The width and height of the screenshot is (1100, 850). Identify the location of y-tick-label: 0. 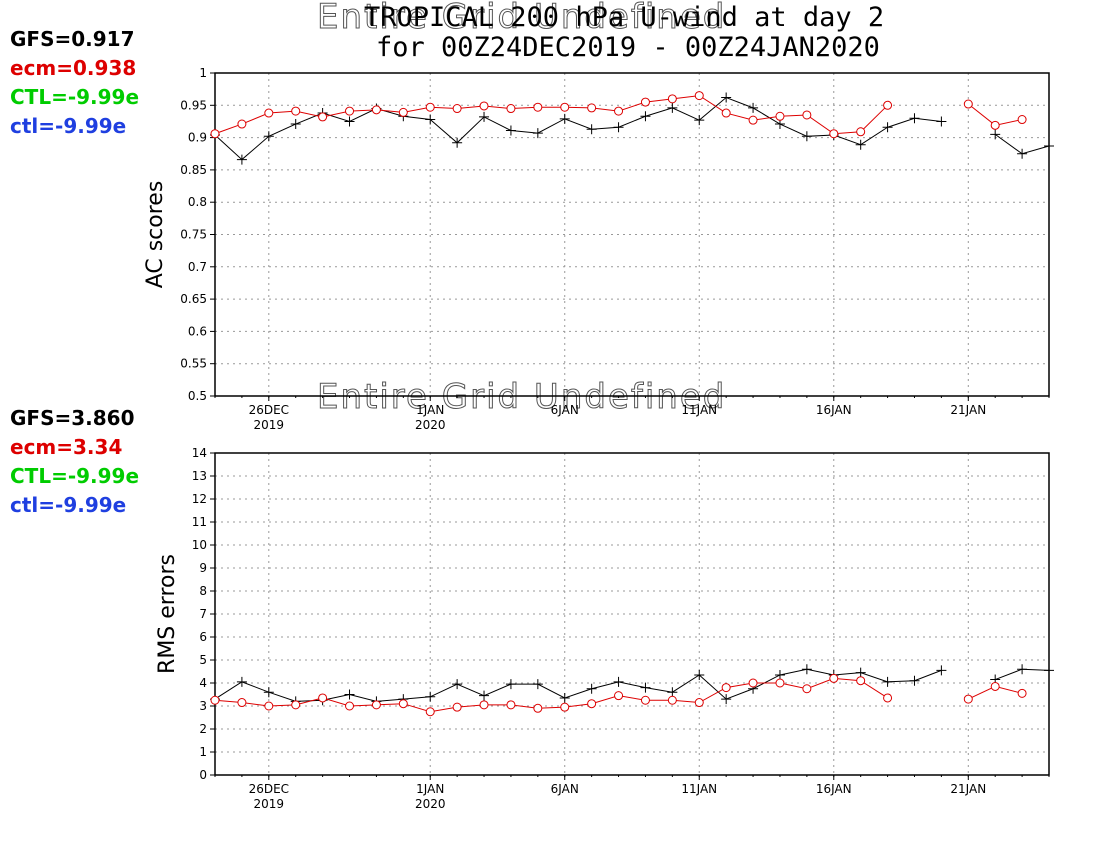
(203, 775).